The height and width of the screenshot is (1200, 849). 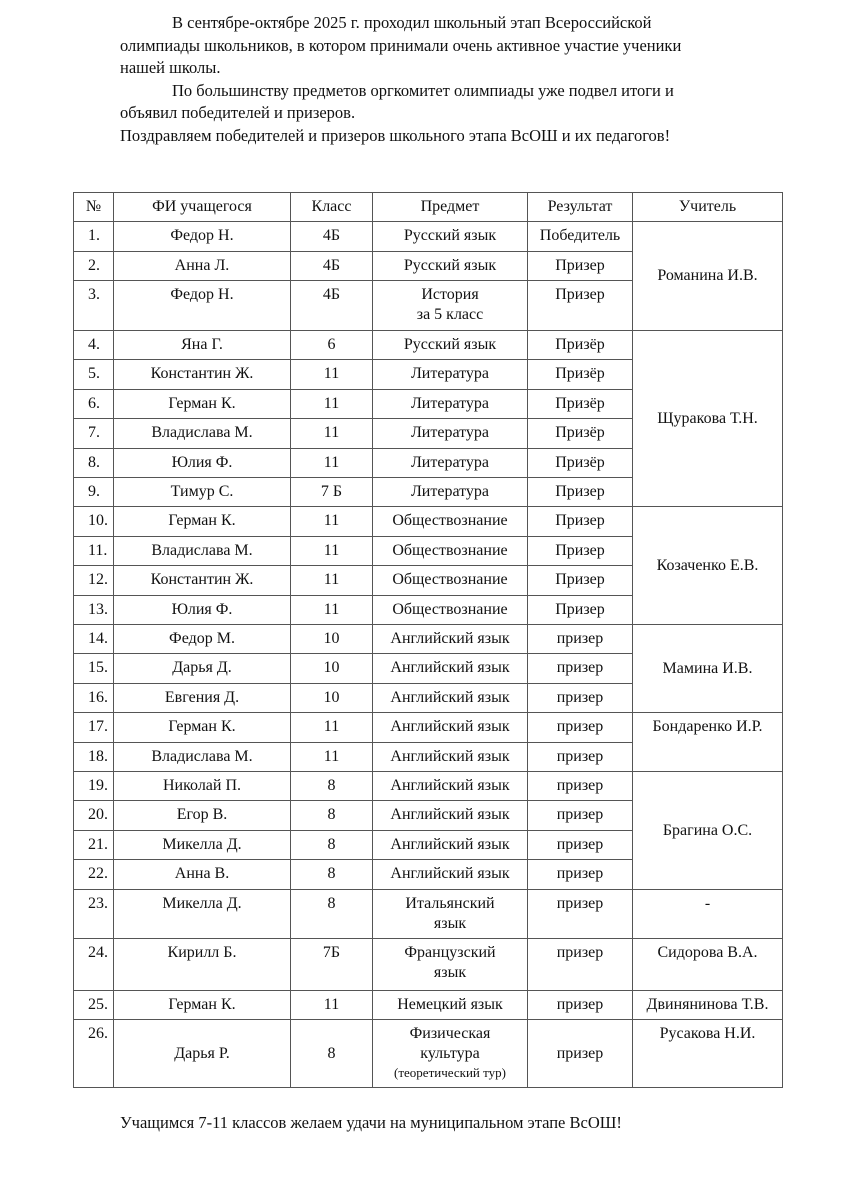 What do you see at coordinates (580, 236) in the screenshot?
I see `result: Победитель` at bounding box center [580, 236].